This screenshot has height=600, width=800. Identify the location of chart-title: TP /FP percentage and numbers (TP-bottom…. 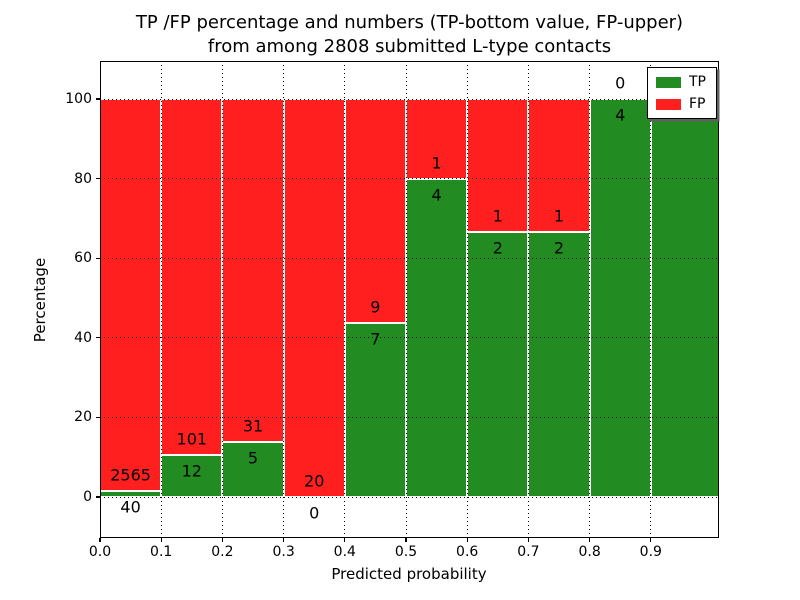
(409, 35).